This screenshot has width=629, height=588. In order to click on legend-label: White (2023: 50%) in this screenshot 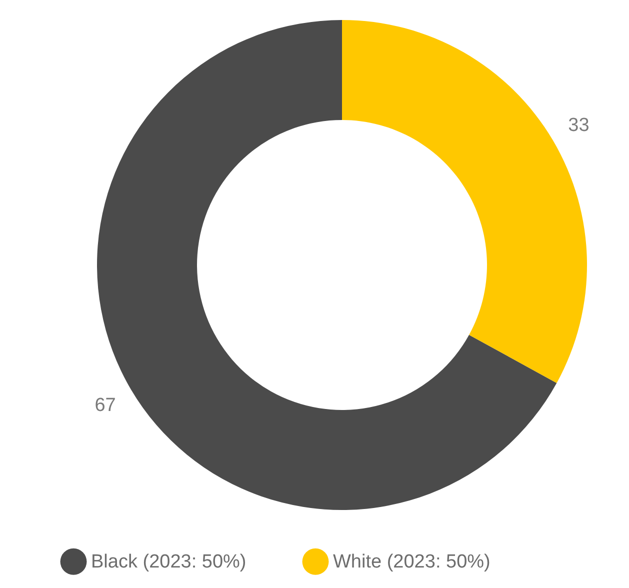, I will do `click(411, 562)`.